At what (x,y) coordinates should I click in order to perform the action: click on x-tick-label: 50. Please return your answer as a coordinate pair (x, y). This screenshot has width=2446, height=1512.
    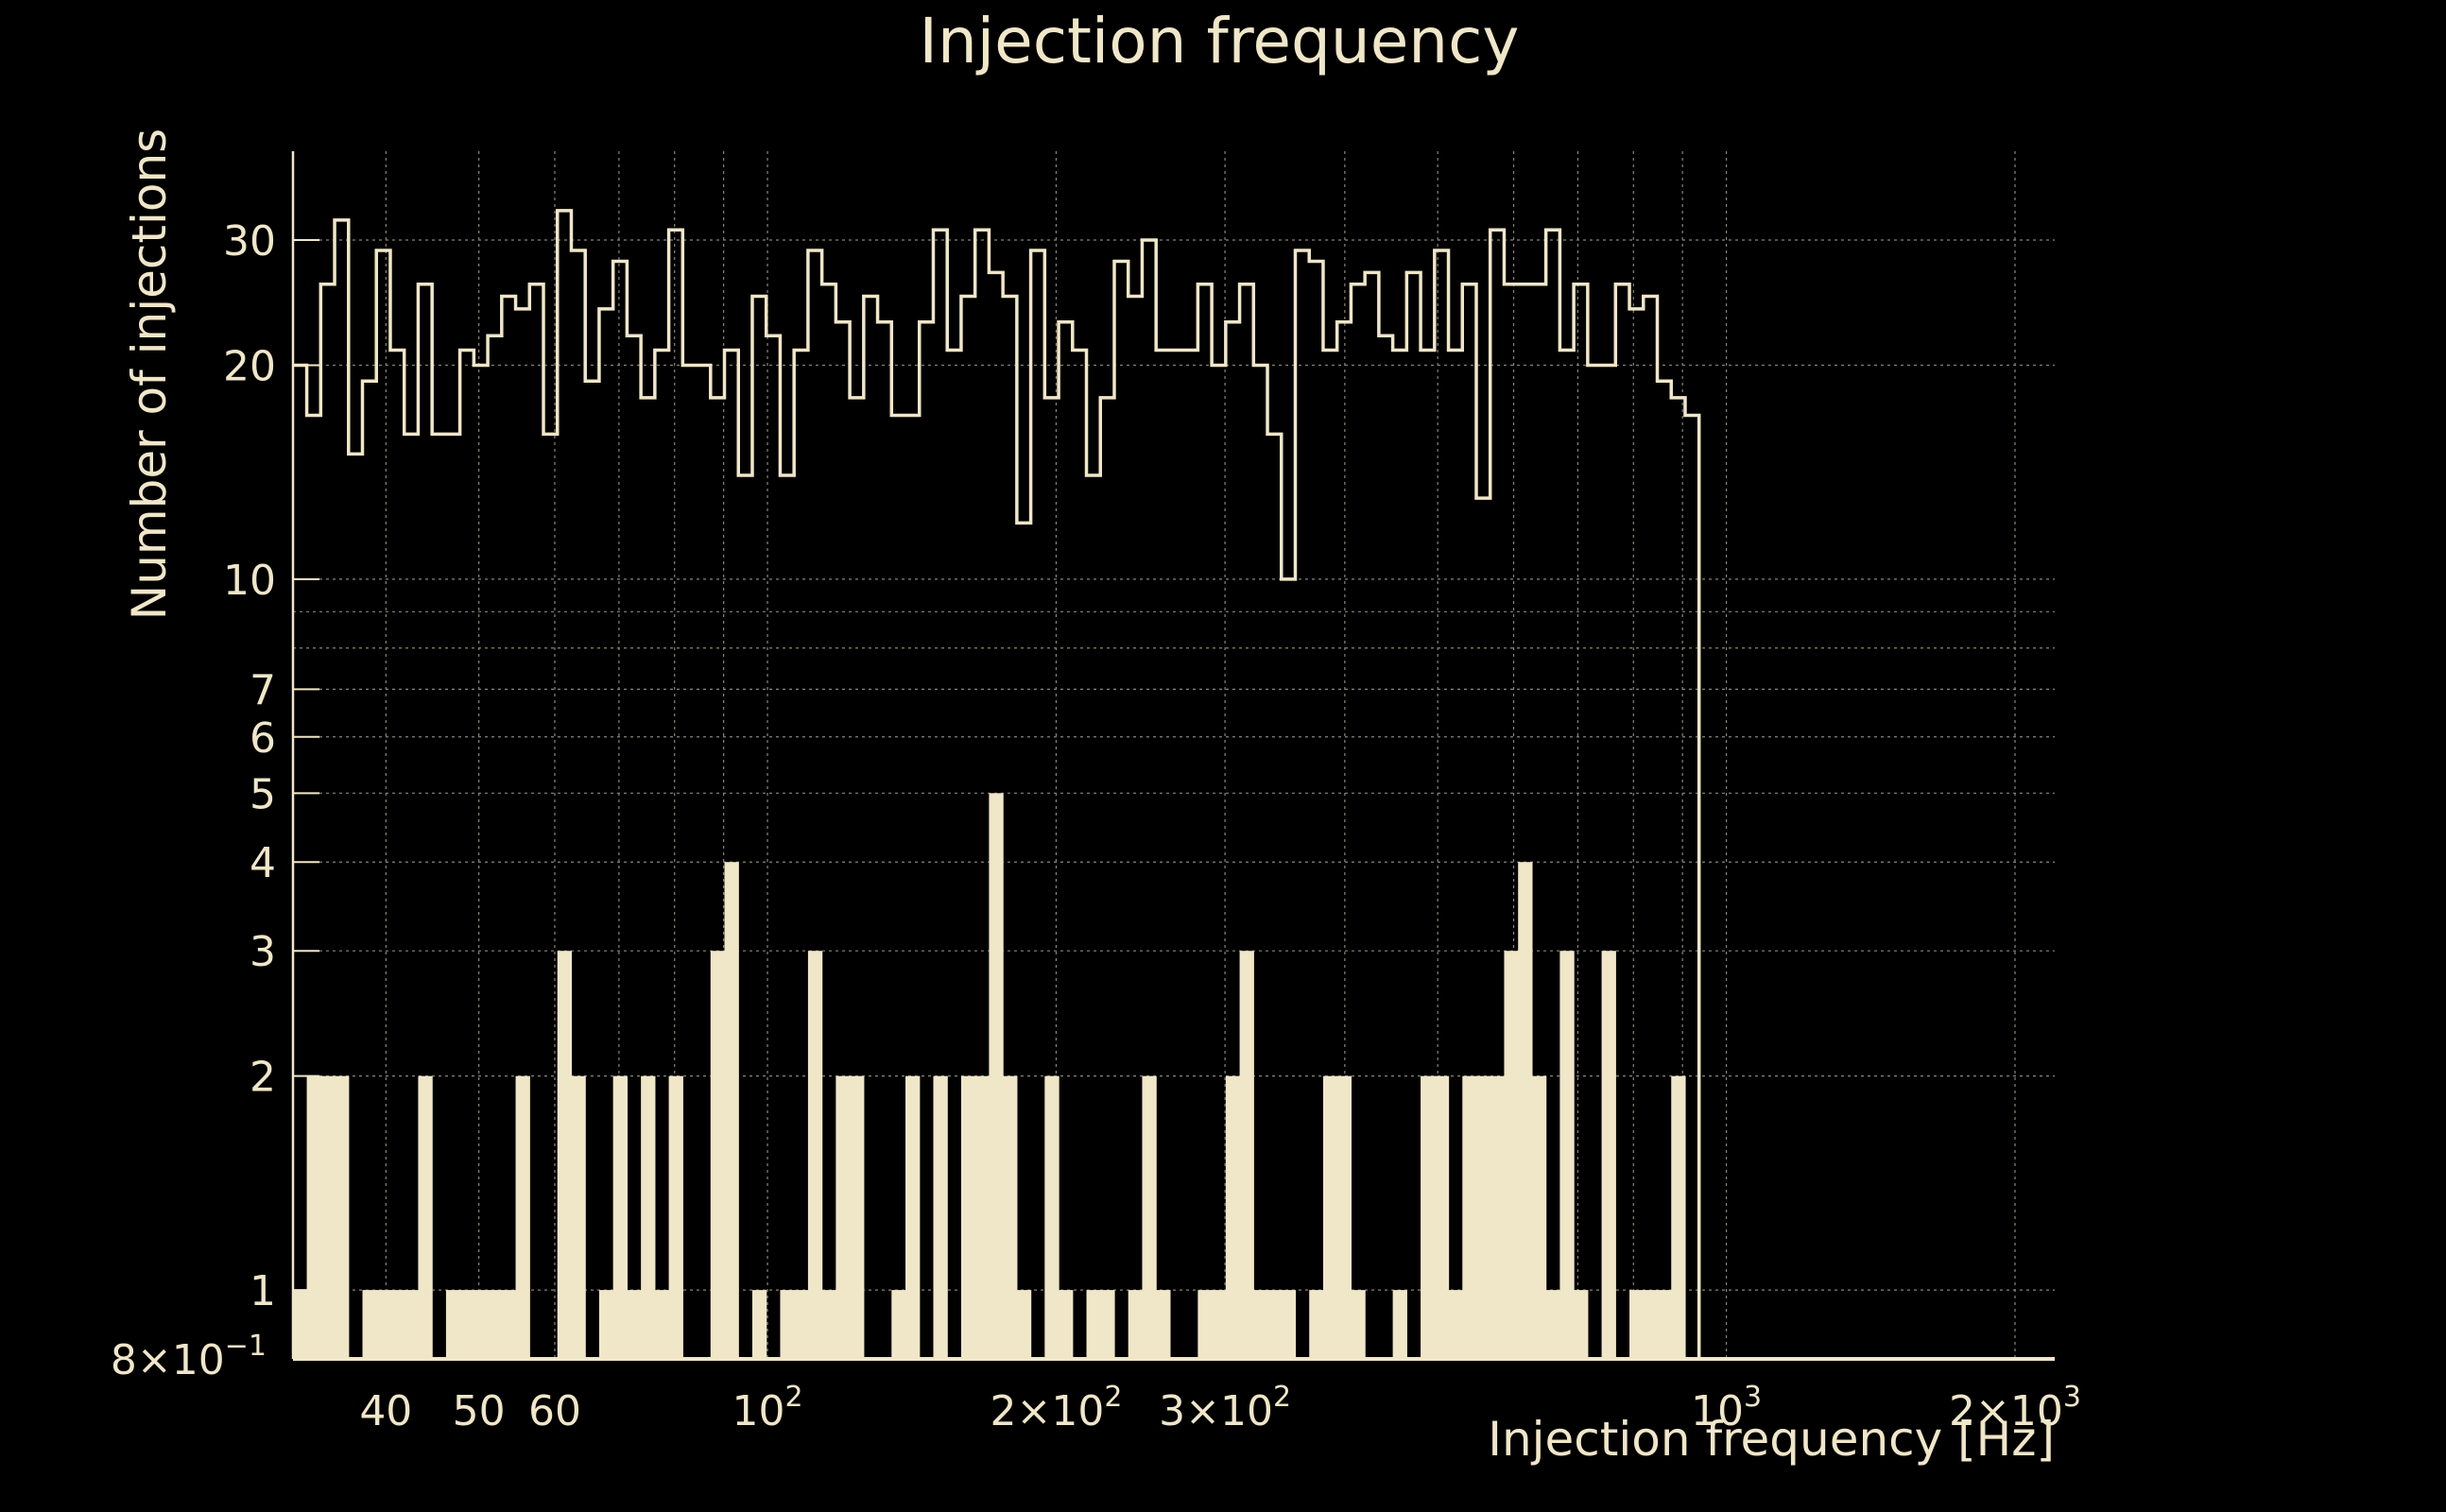
    Looking at the image, I should click on (479, 1411).